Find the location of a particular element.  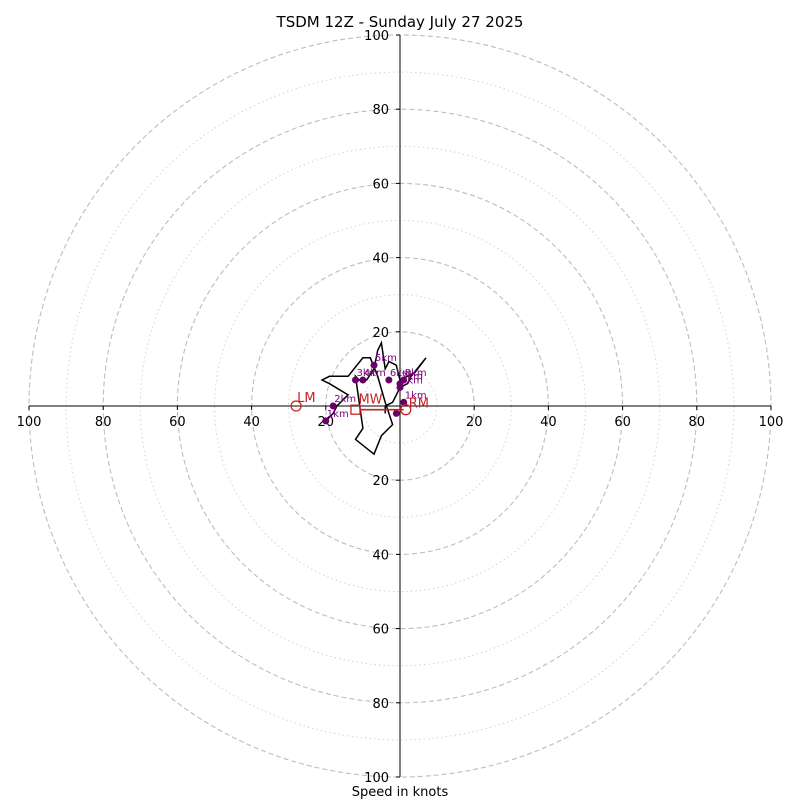

chart-title: TSDM 12Z - Sunday July 27 2025 is located at coordinates (400, 22).